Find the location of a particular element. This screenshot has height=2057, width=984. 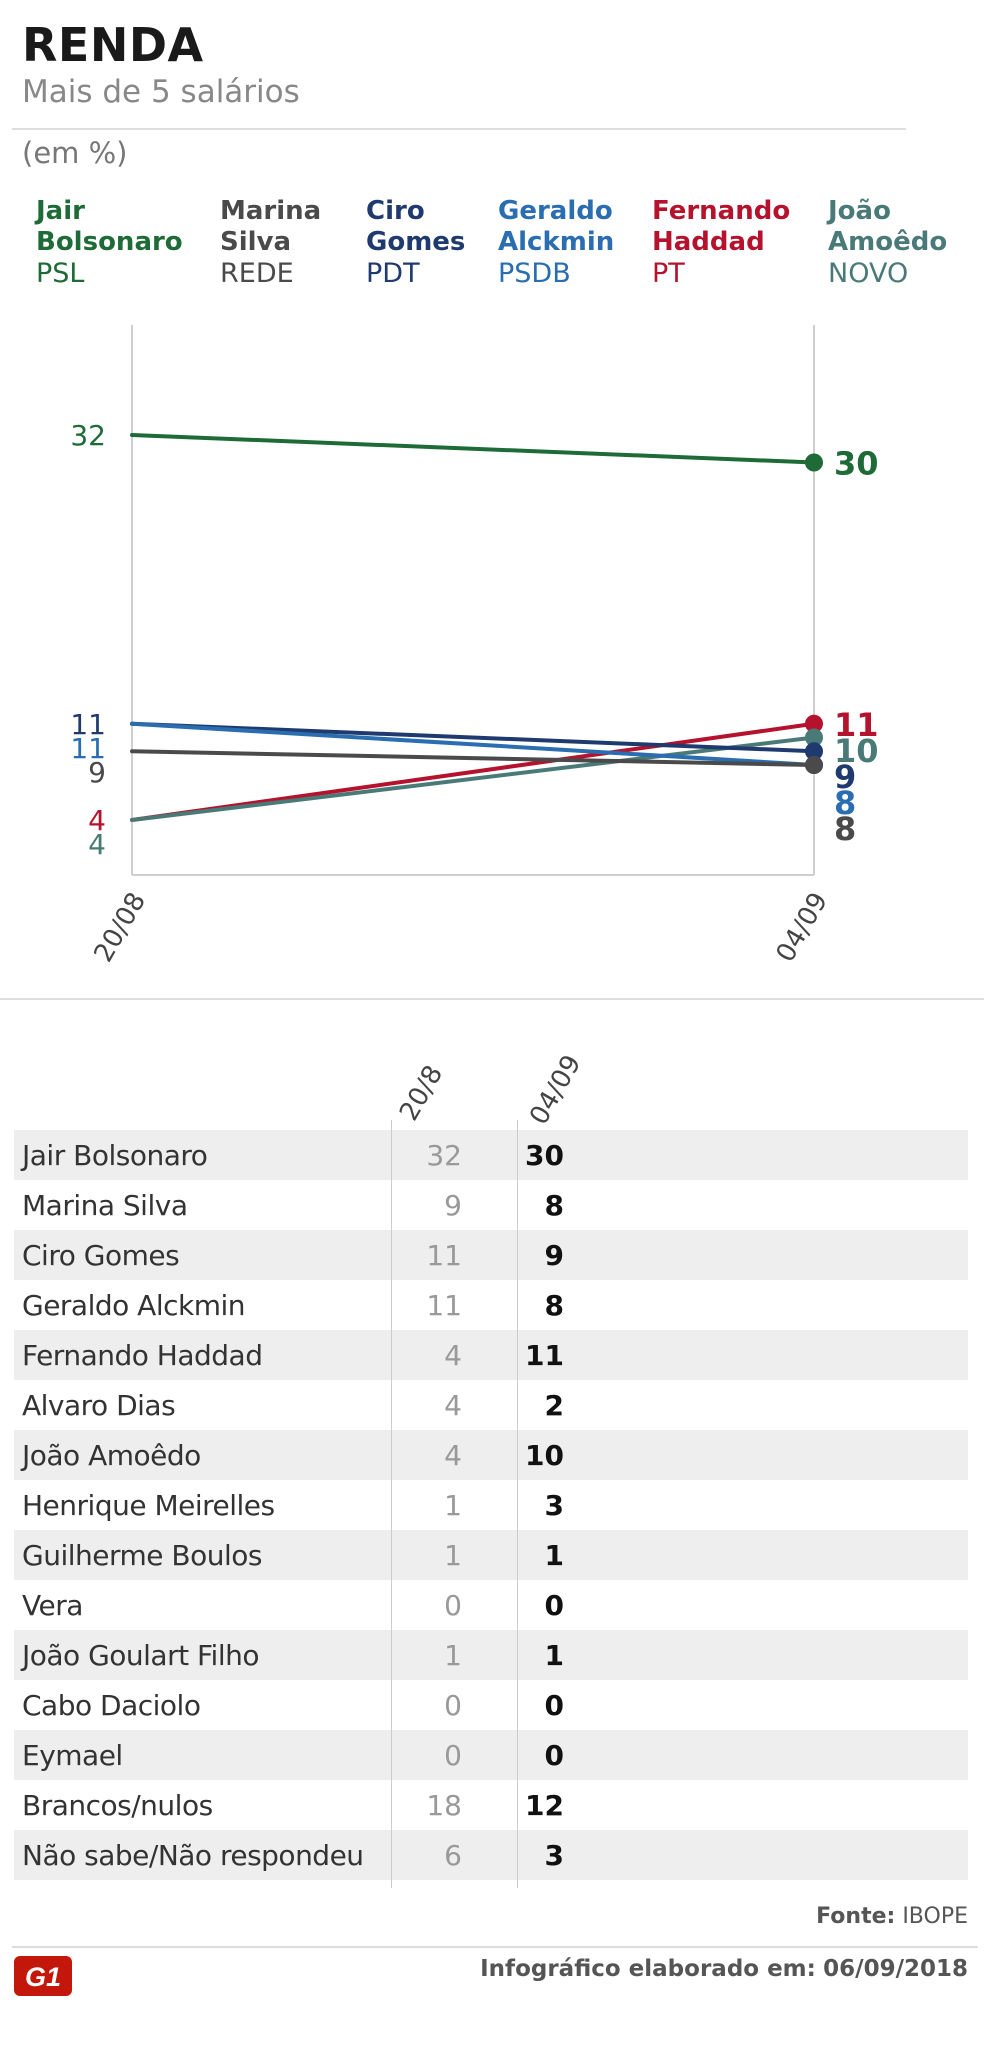

value-04-09: 3 is located at coordinates (554, 1505).